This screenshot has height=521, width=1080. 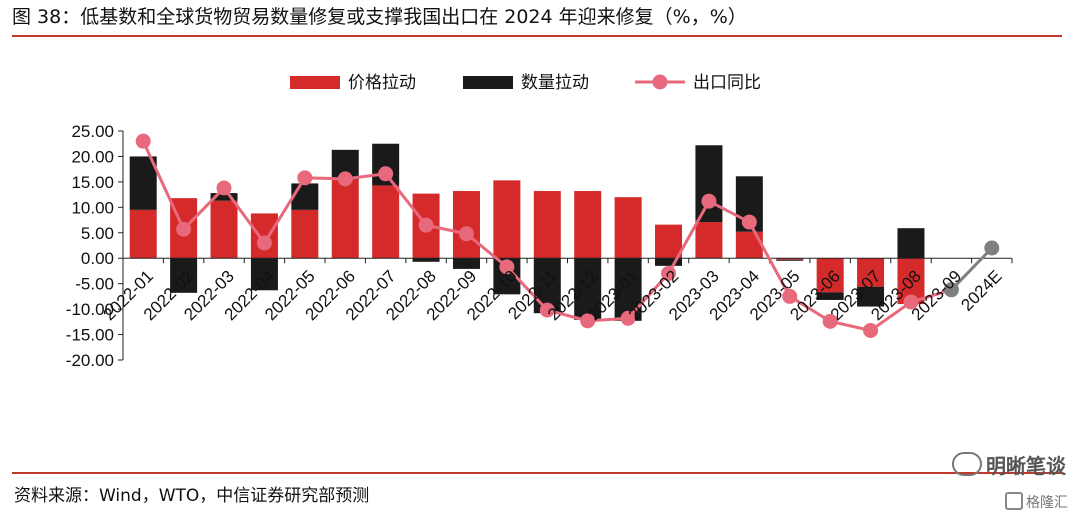 What do you see at coordinates (555, 83) in the screenshot?
I see `legend-label: 数量拉动` at bounding box center [555, 83].